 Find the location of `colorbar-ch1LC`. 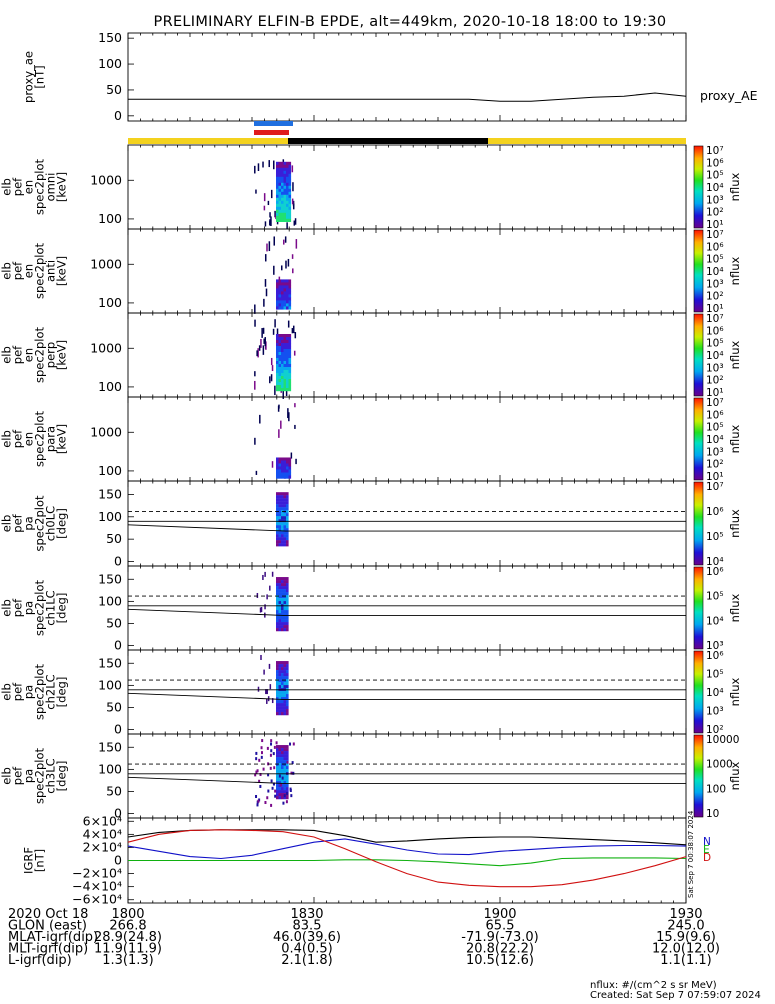

colorbar-ch1LC is located at coordinates (698, 608).